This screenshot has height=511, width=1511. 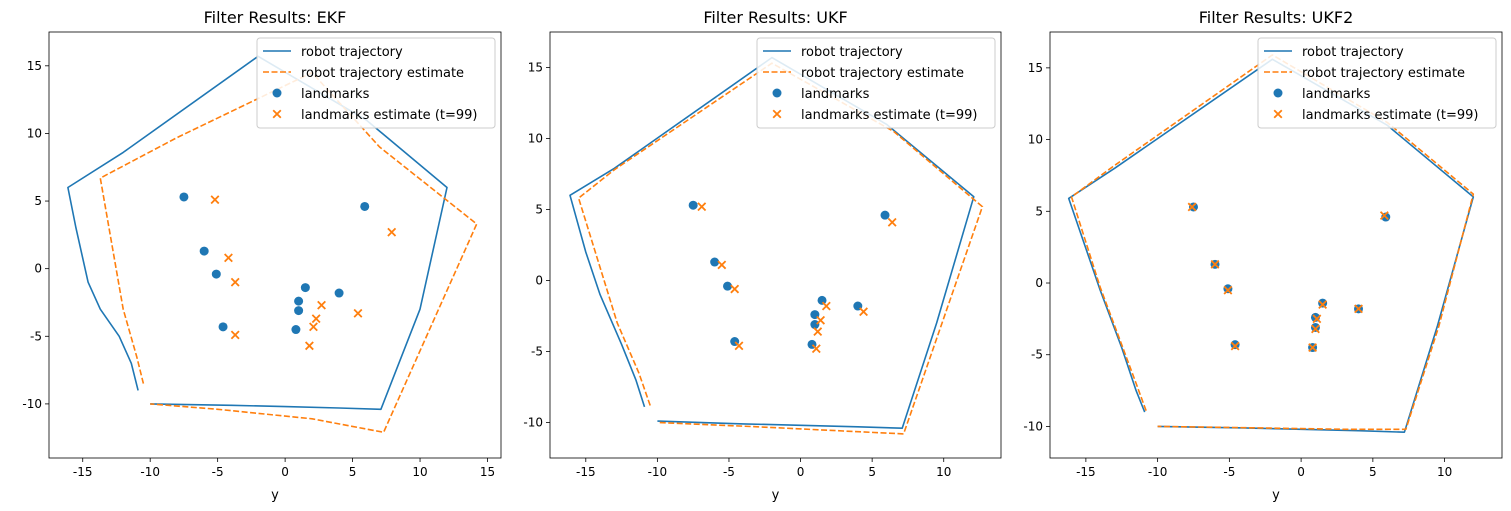 I want to click on legend-box, so click(x=876, y=83).